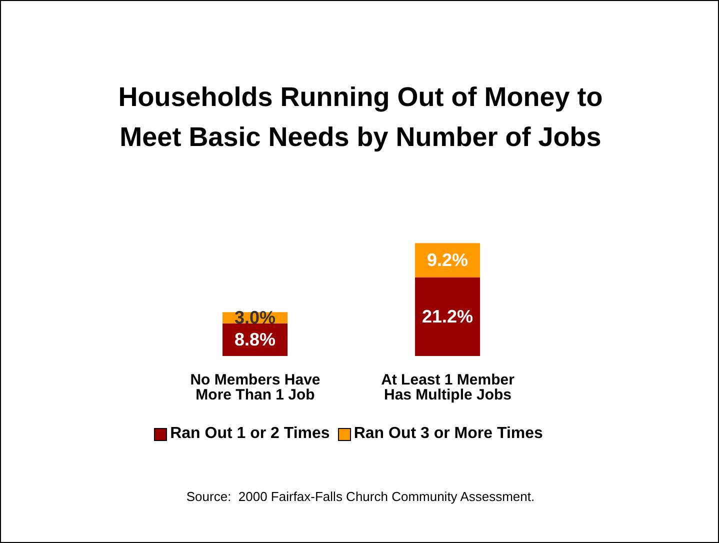 Image resolution: width=719 pixels, height=543 pixels. I want to click on data-label: 21.2%, so click(448, 316).